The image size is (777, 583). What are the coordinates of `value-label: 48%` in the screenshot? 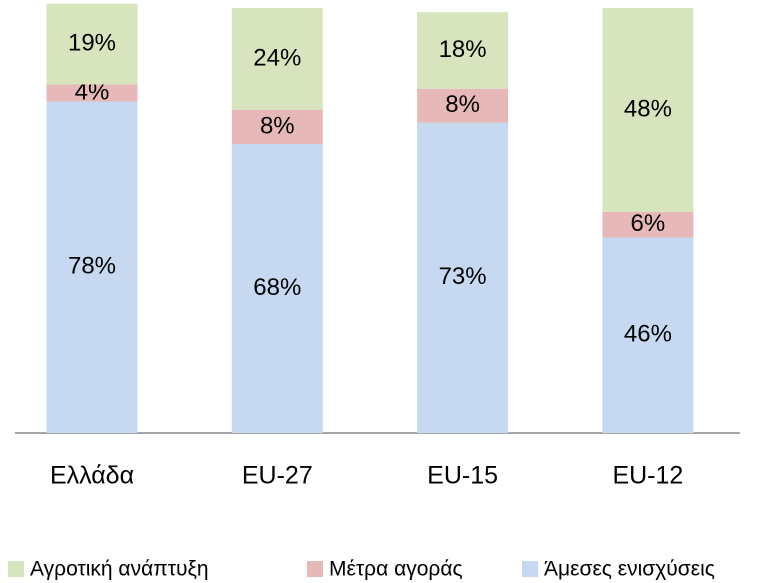 It's located at (648, 108).